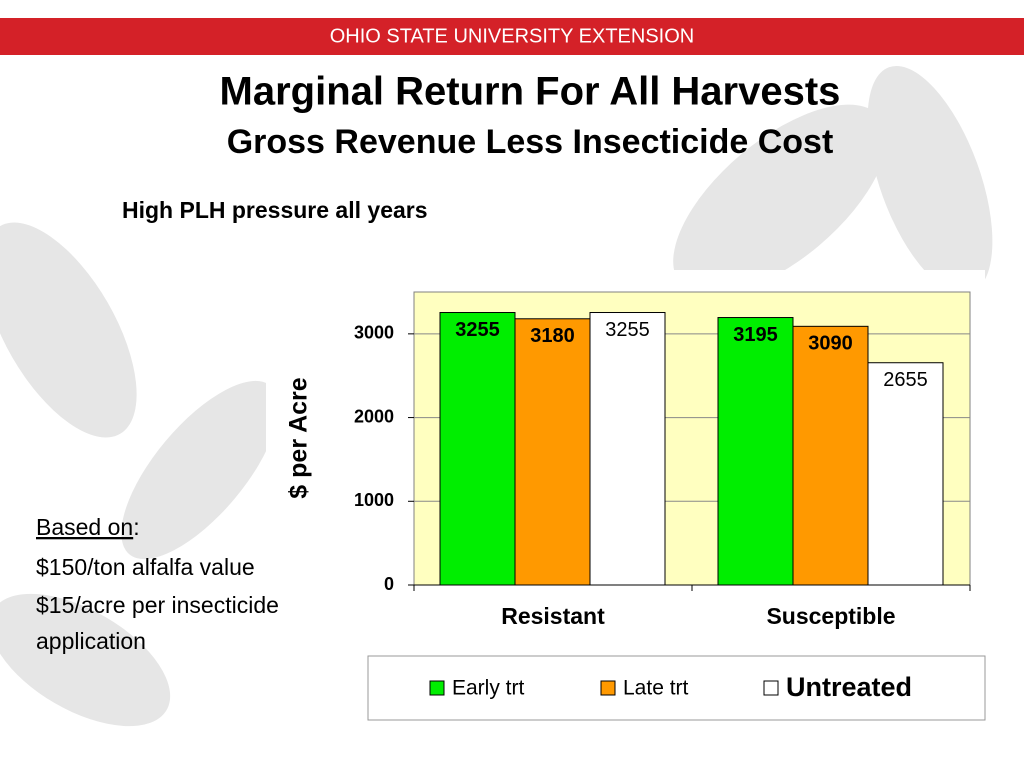  Describe the element at coordinates (488, 688) in the screenshot. I see `legend-label: Early trt` at that location.